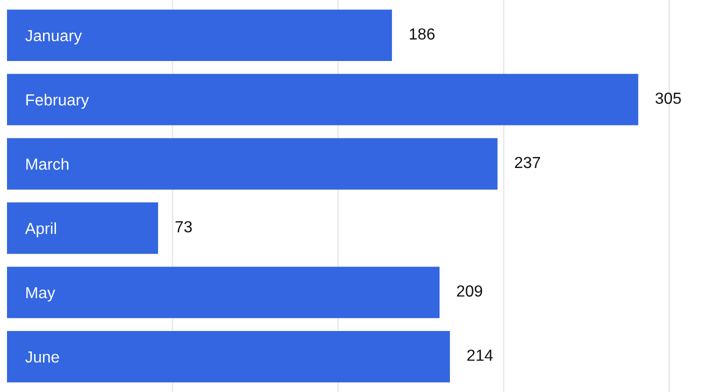  What do you see at coordinates (184, 226) in the screenshot?
I see `data-label: 73` at bounding box center [184, 226].